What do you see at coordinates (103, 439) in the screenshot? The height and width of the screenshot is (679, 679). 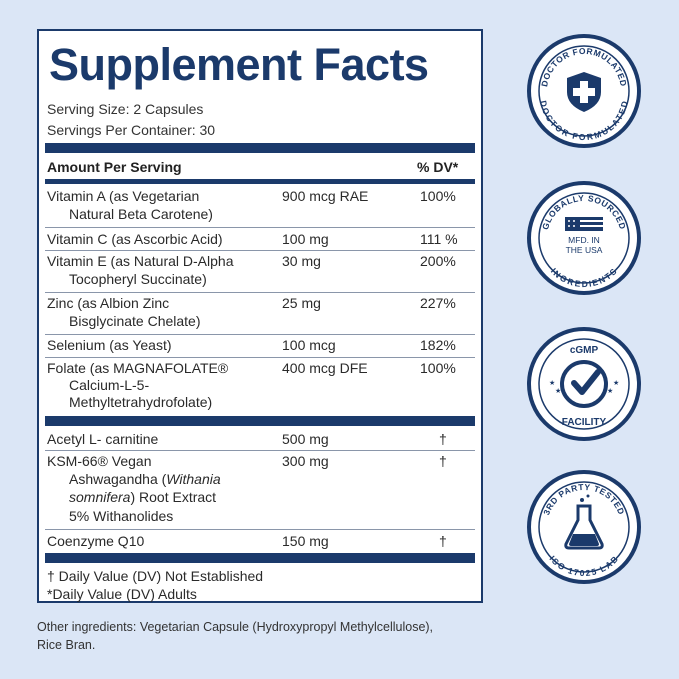 I see `nutrient-name: Acetyl L- carnitine` at bounding box center [103, 439].